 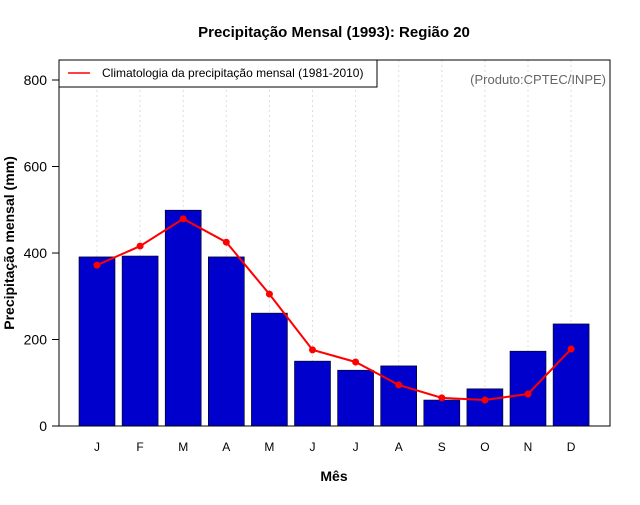 What do you see at coordinates (139, 447) in the screenshot?
I see `x-tick-label: F` at bounding box center [139, 447].